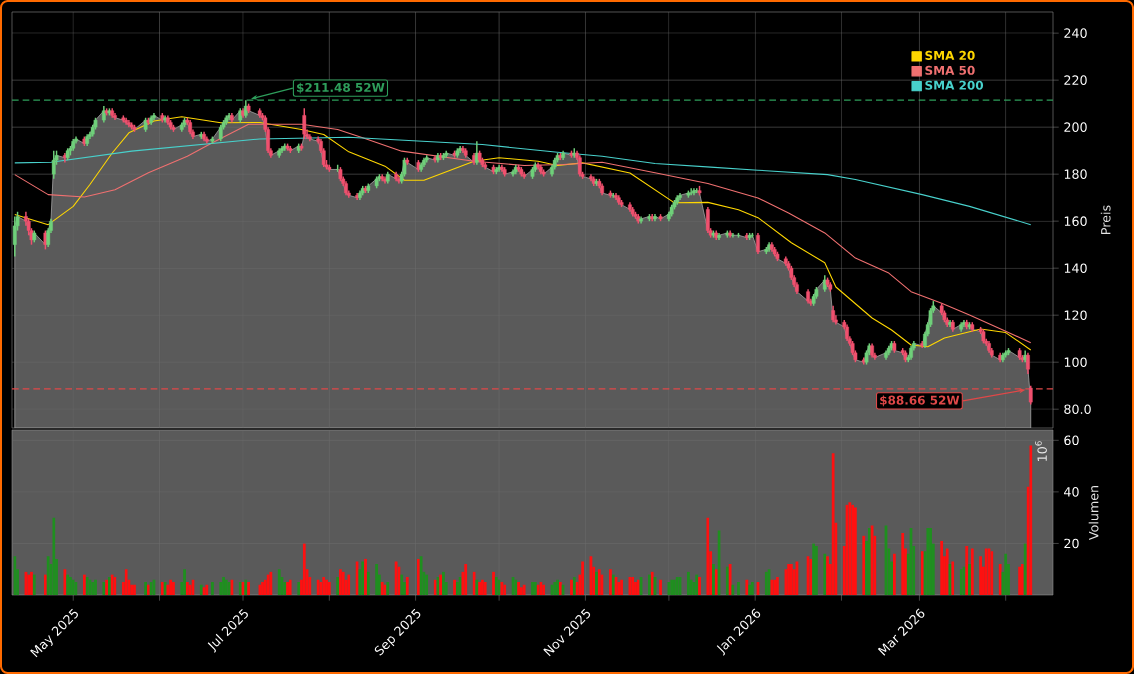 The image size is (1134, 674). I want to click on y-axis-title: Volumen, so click(1093, 512).